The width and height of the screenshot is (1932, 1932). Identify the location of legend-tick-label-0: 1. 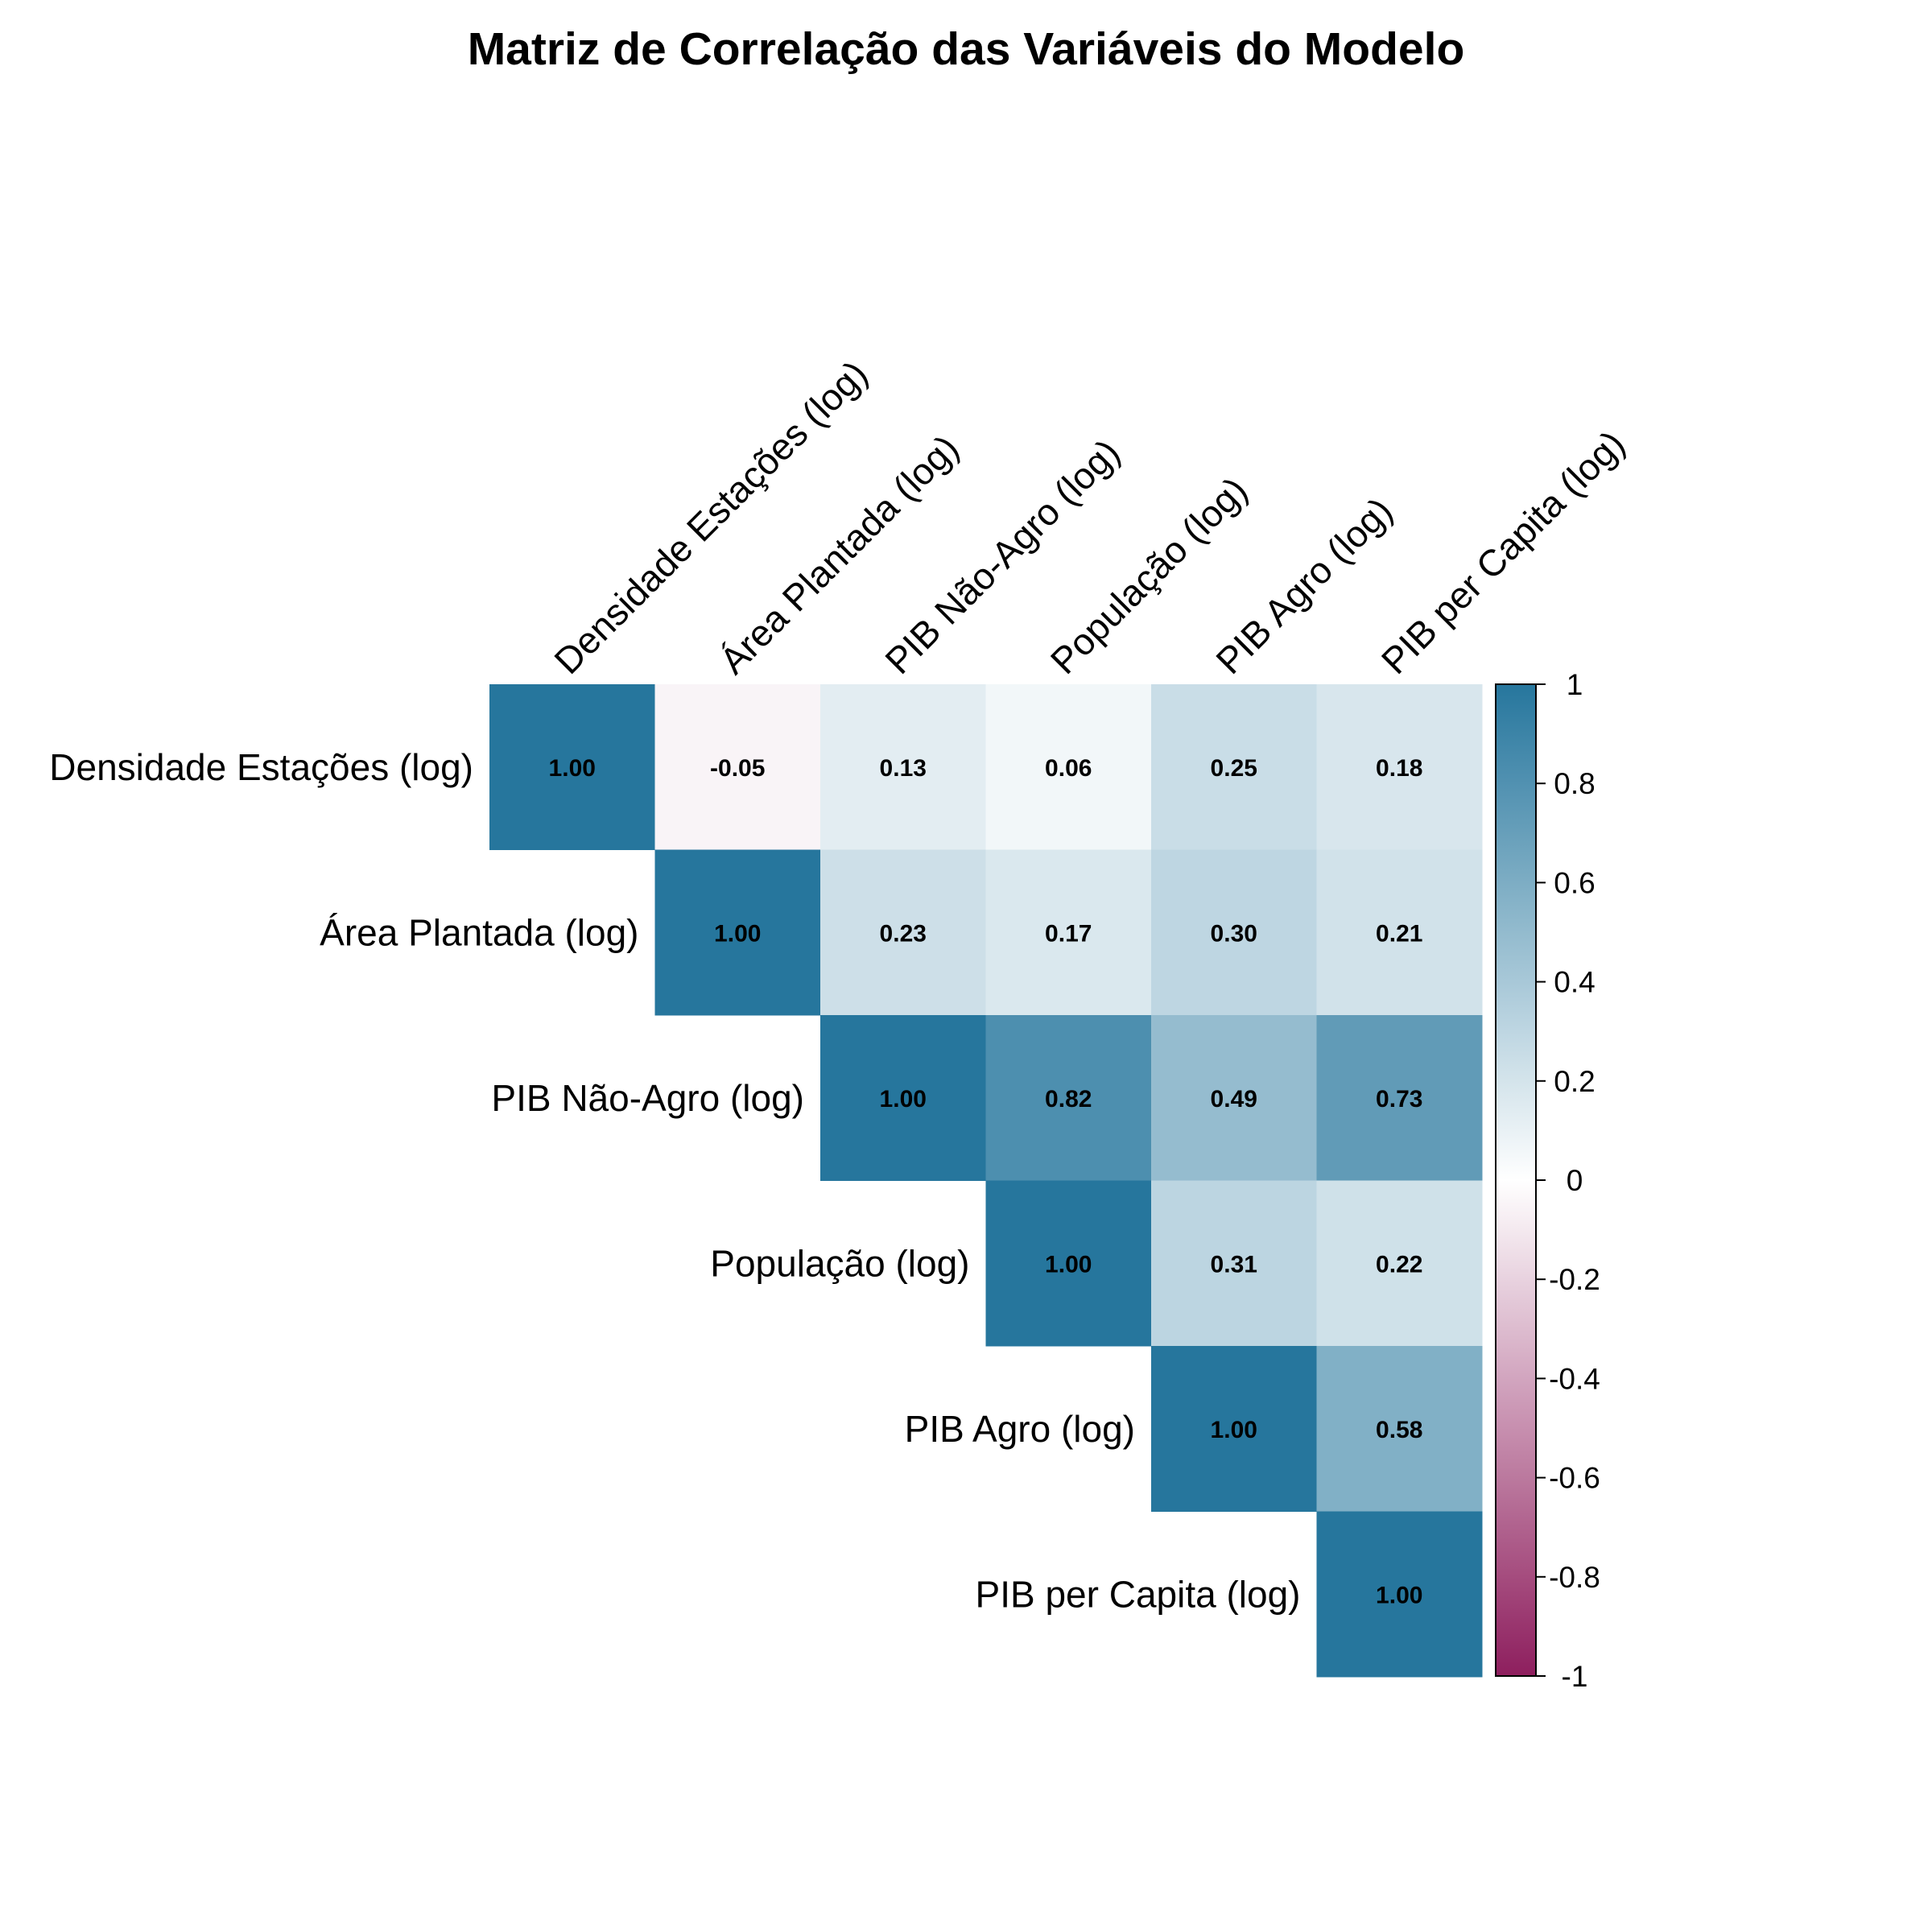
(1575, 684).